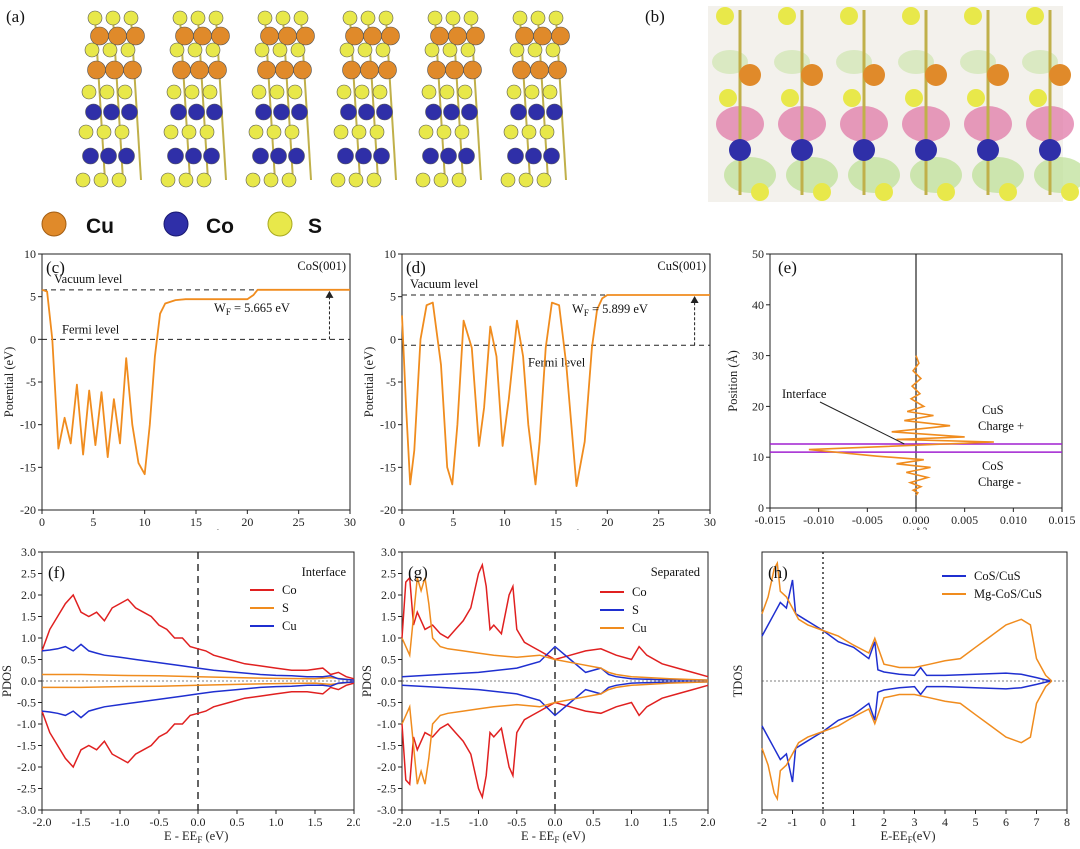  Describe the element at coordinates (56, 572) in the screenshot. I see `panel-label: (f)` at that location.